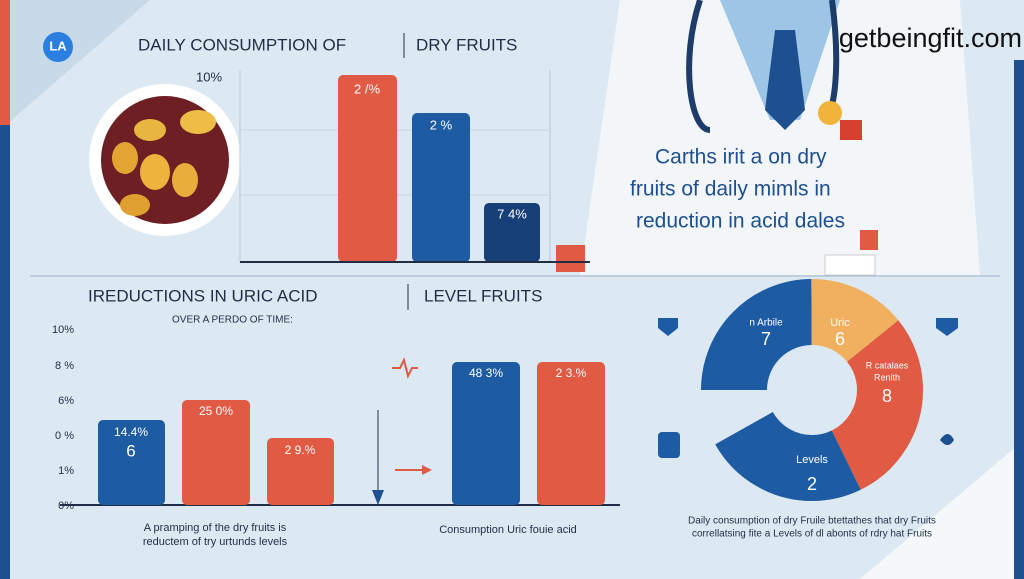 Image resolution: width=1024 pixels, height=579 pixels. Describe the element at coordinates (232, 320) in the screenshot. I see `subtitle: OVER A PERDO OF TIME:` at that location.